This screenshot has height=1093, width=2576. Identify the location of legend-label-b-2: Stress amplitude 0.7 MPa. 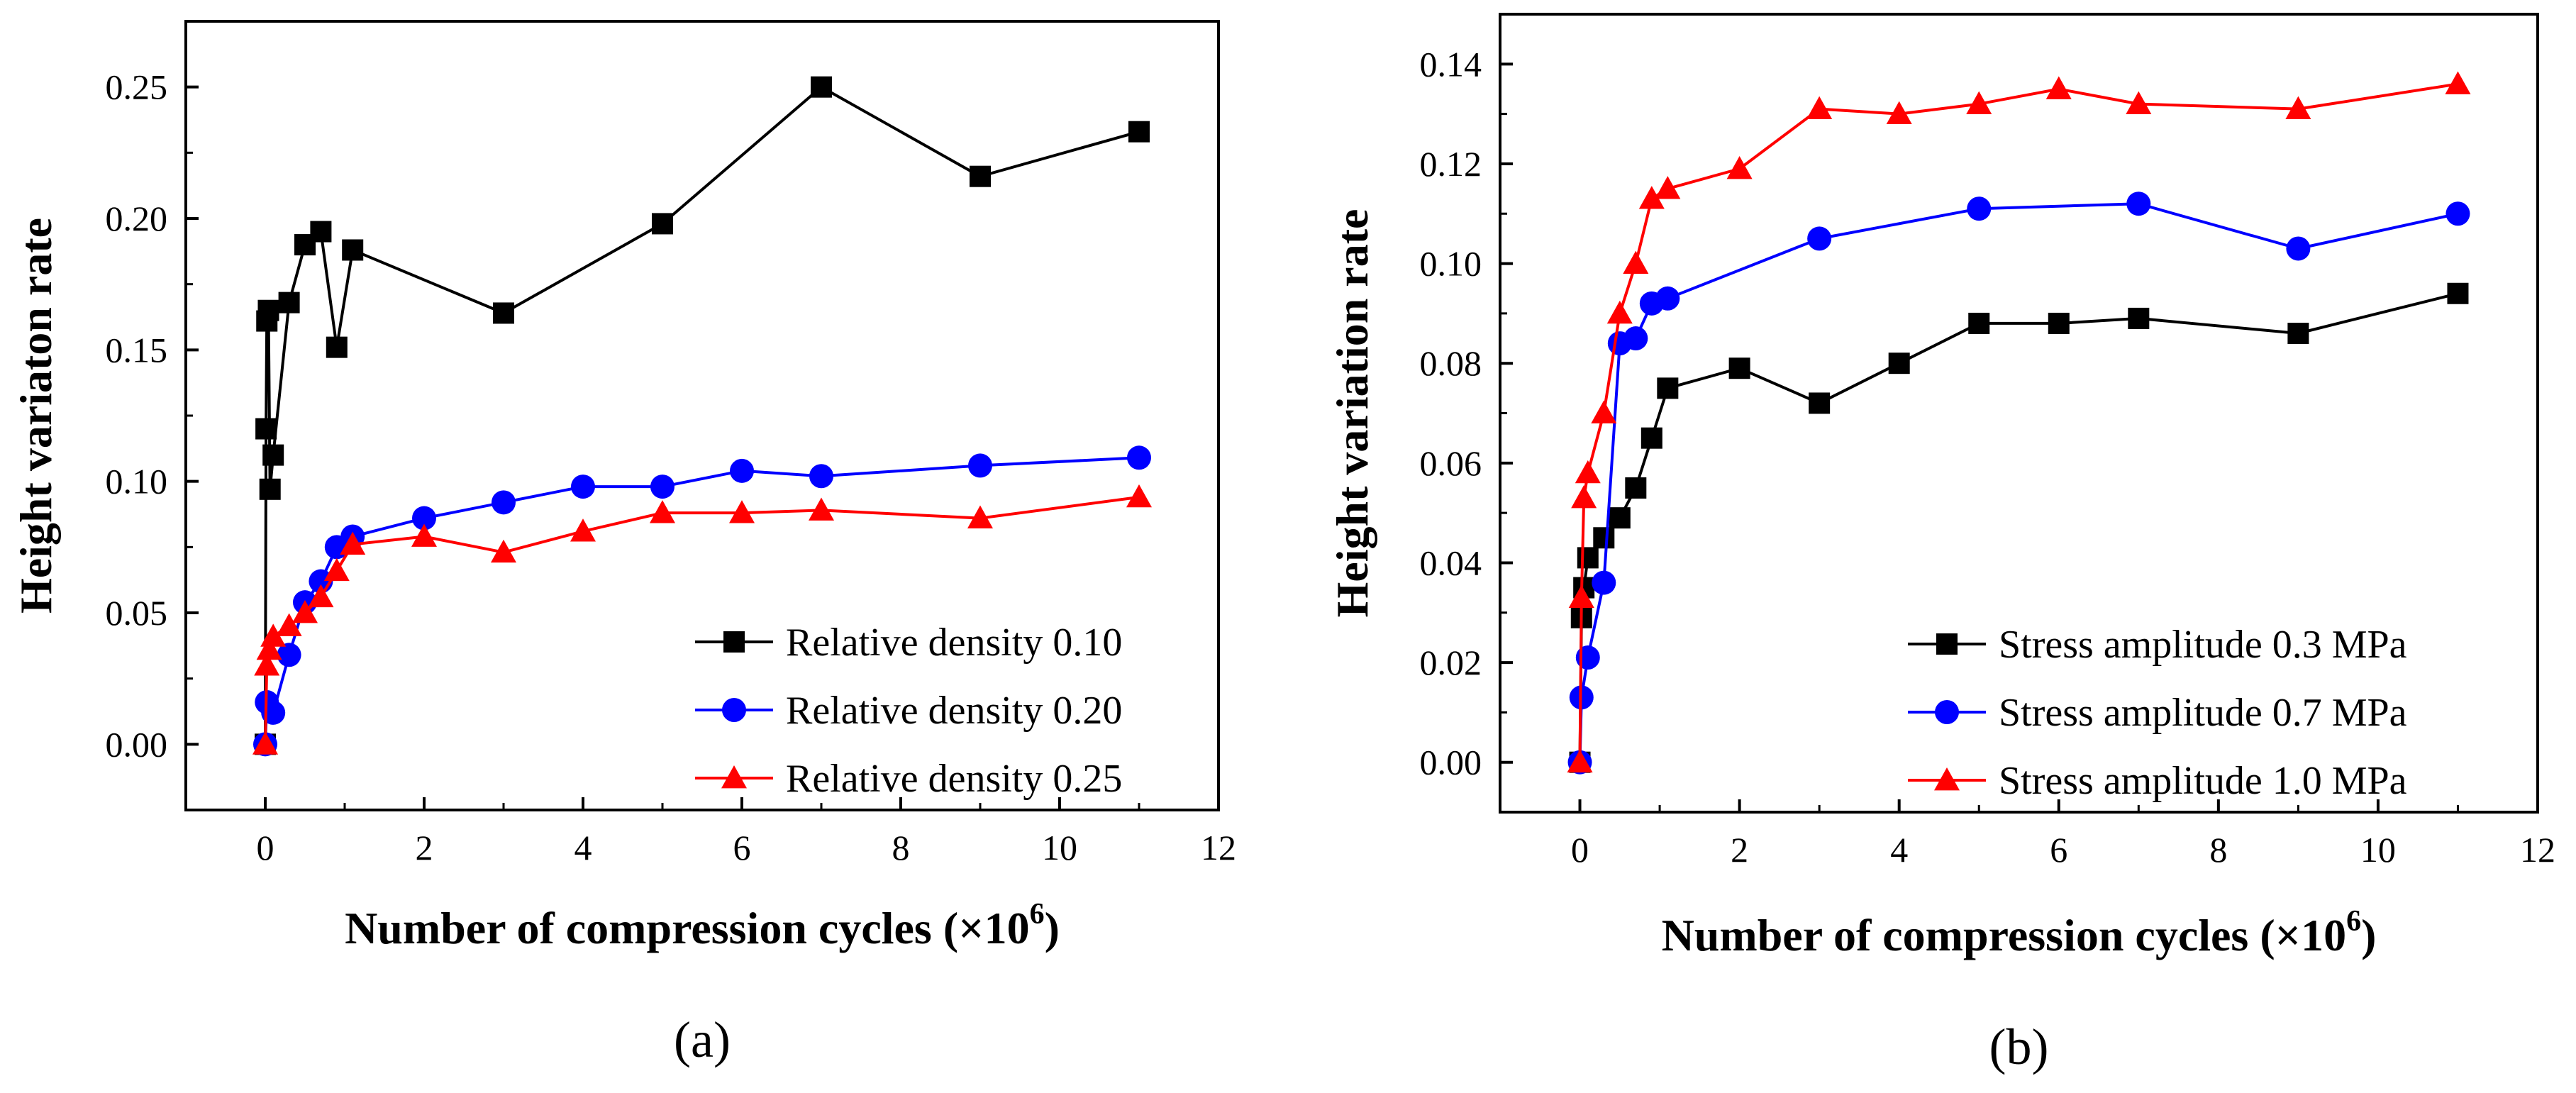
(2203, 713).